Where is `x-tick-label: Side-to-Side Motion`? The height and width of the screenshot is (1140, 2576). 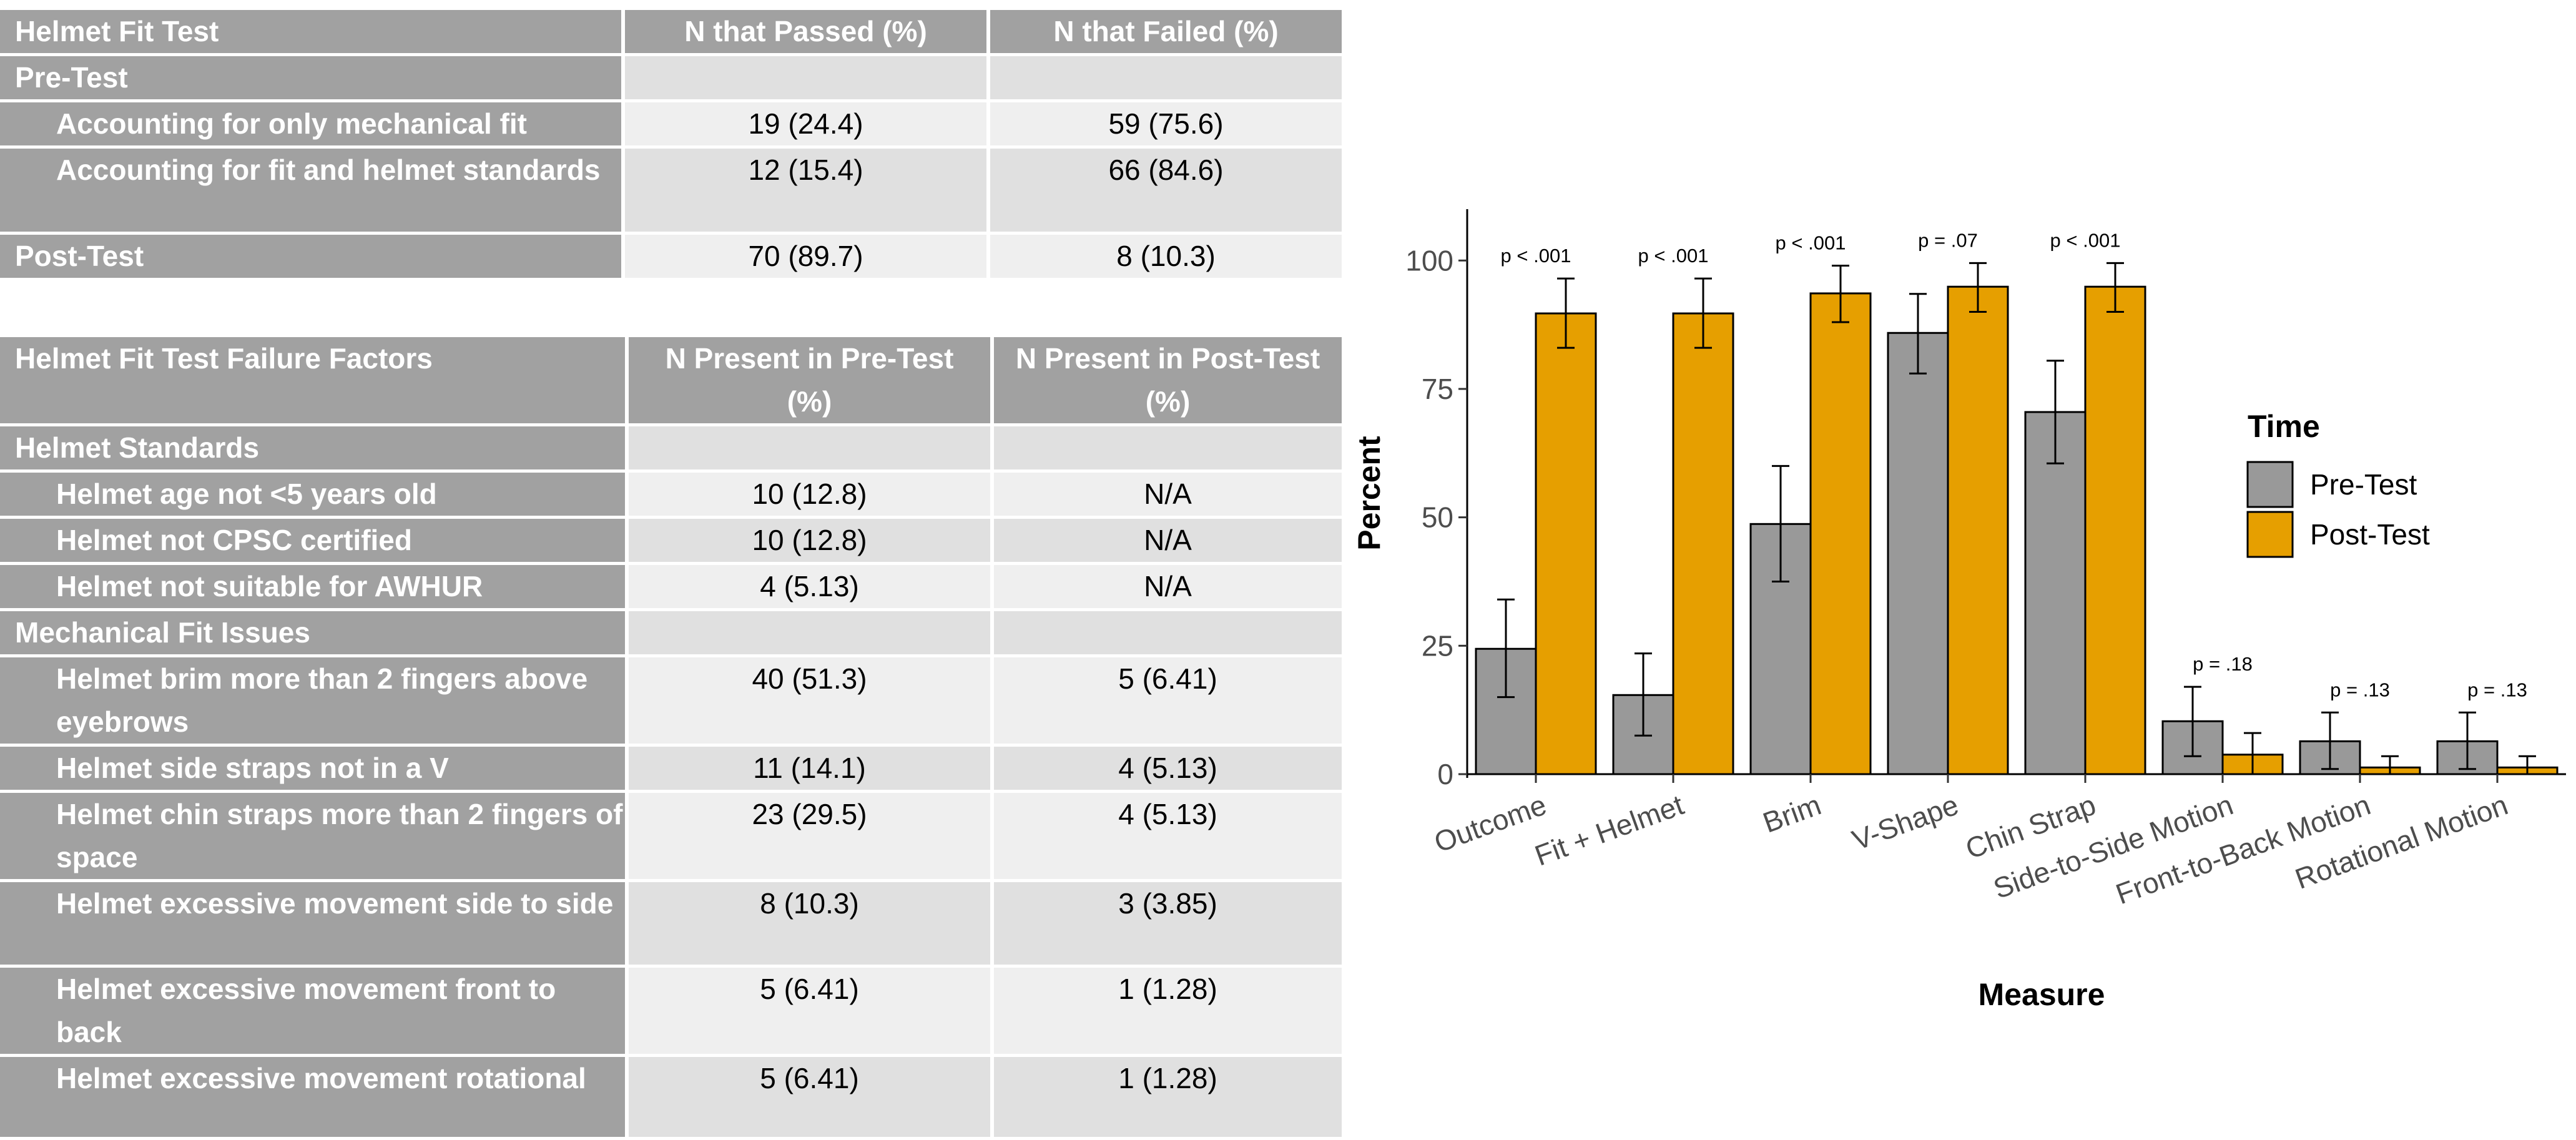
x-tick-label: Side-to-Side Motion is located at coordinates (2113, 847).